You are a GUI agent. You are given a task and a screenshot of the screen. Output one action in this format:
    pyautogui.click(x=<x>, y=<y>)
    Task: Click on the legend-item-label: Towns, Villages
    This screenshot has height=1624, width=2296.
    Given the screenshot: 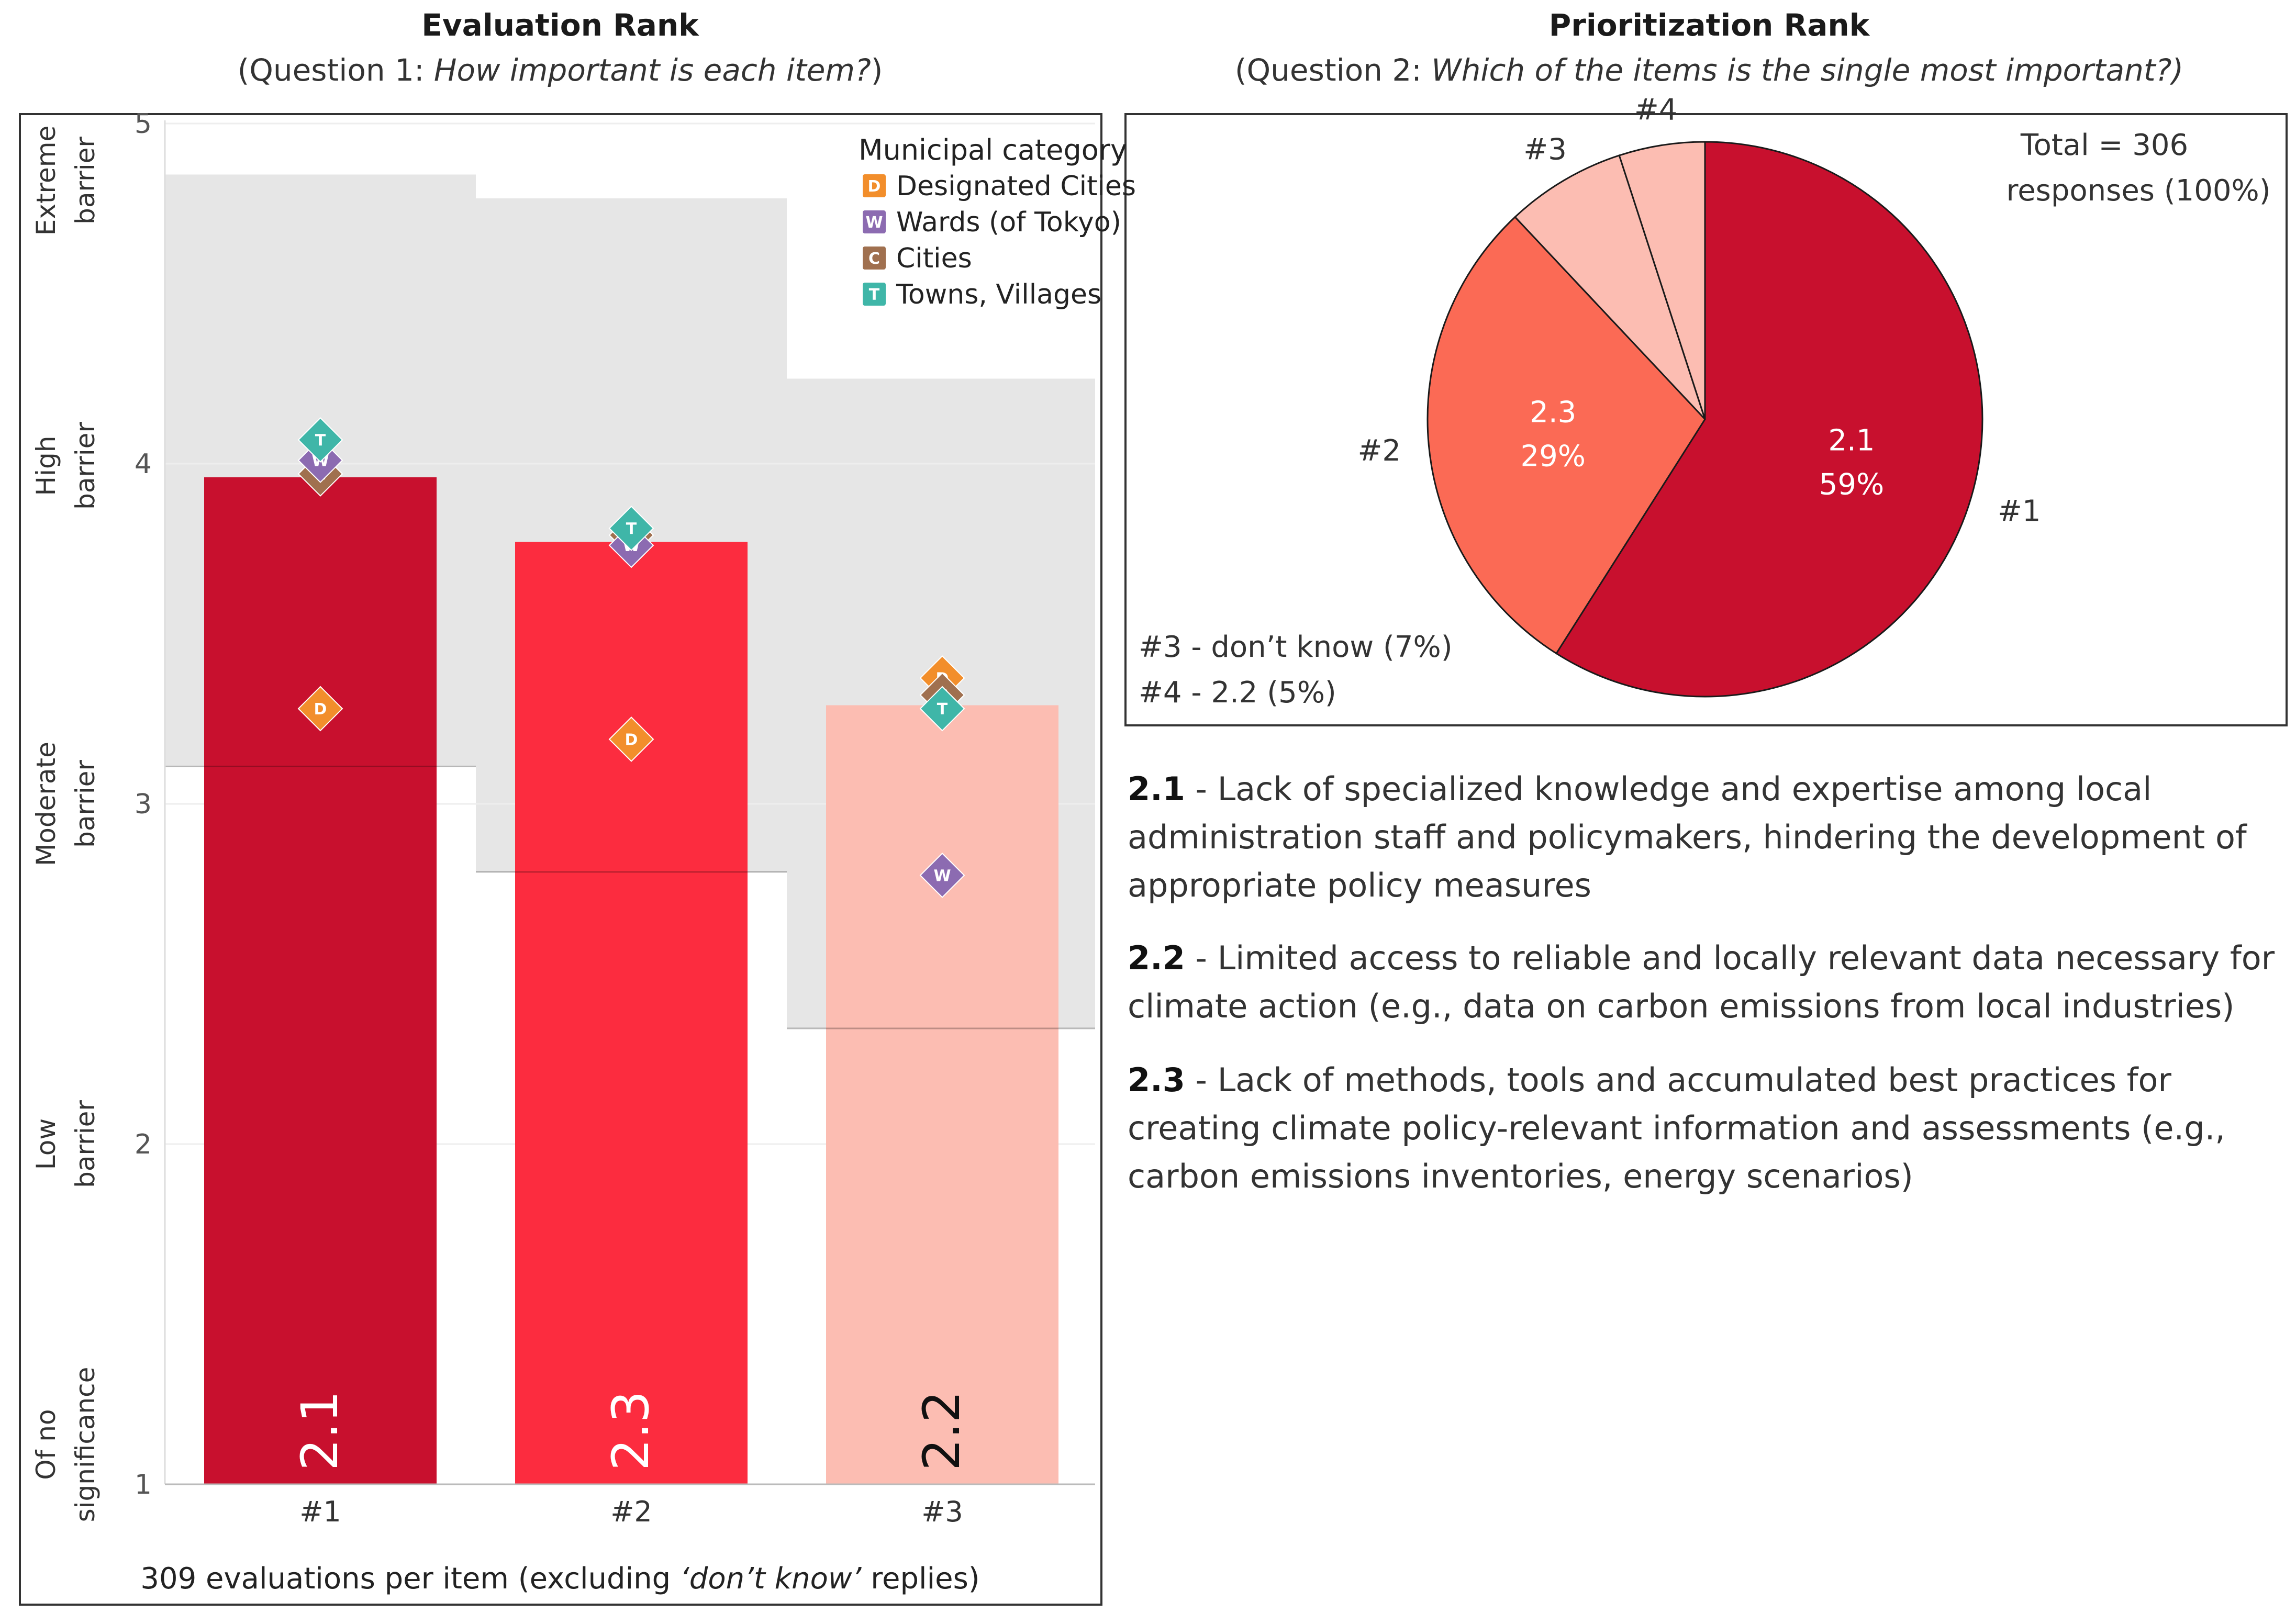 What is the action you would take?
    pyautogui.click(x=999, y=294)
    